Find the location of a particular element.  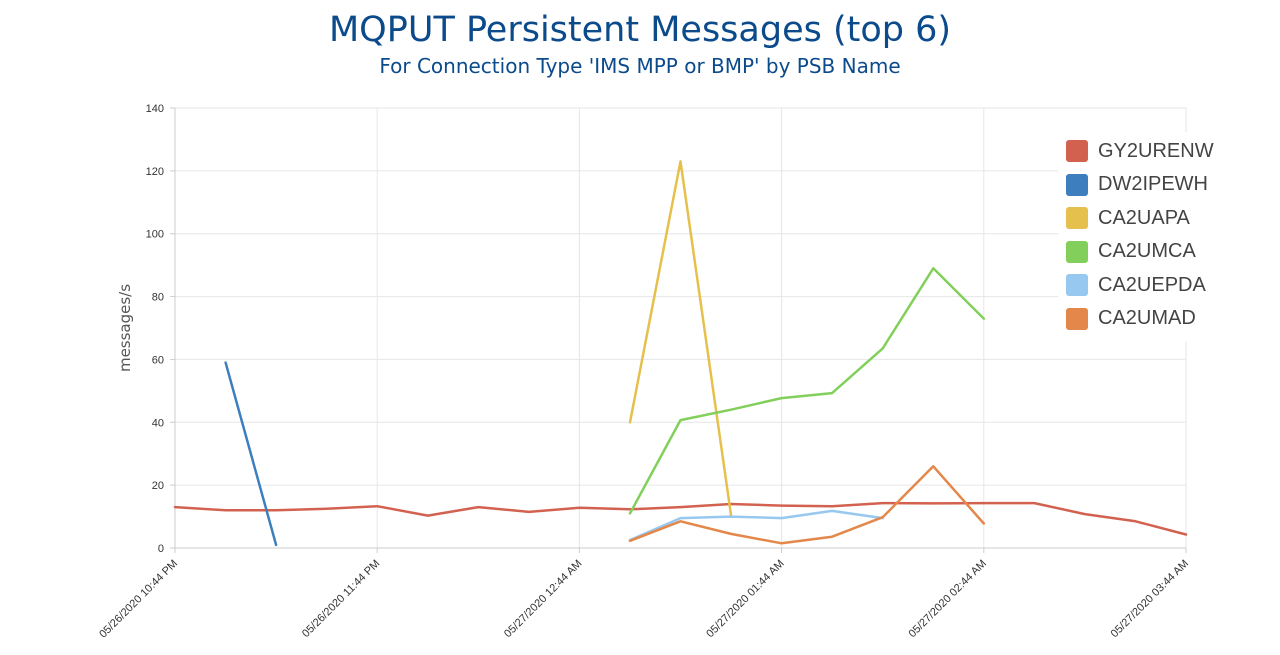

legend-label: GY2URENW is located at coordinates (1156, 150).